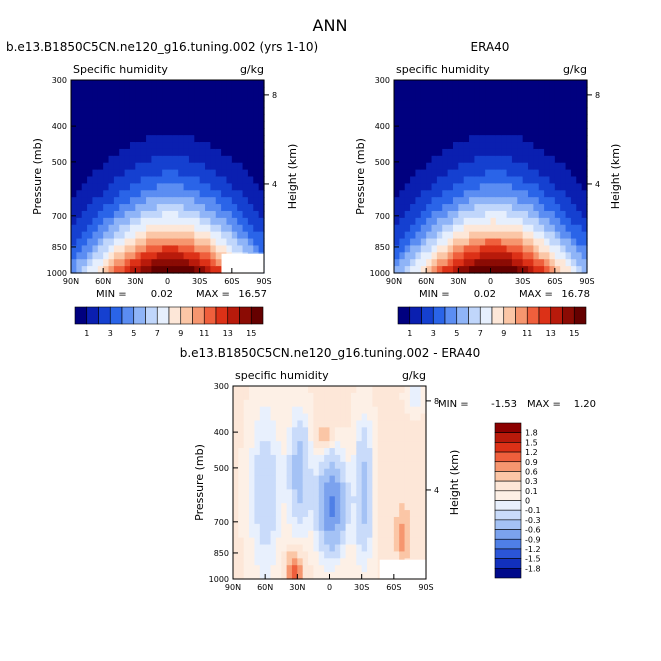 The height and width of the screenshot is (661, 661). I want to click on colorbar-label: -1.5, so click(533, 559).